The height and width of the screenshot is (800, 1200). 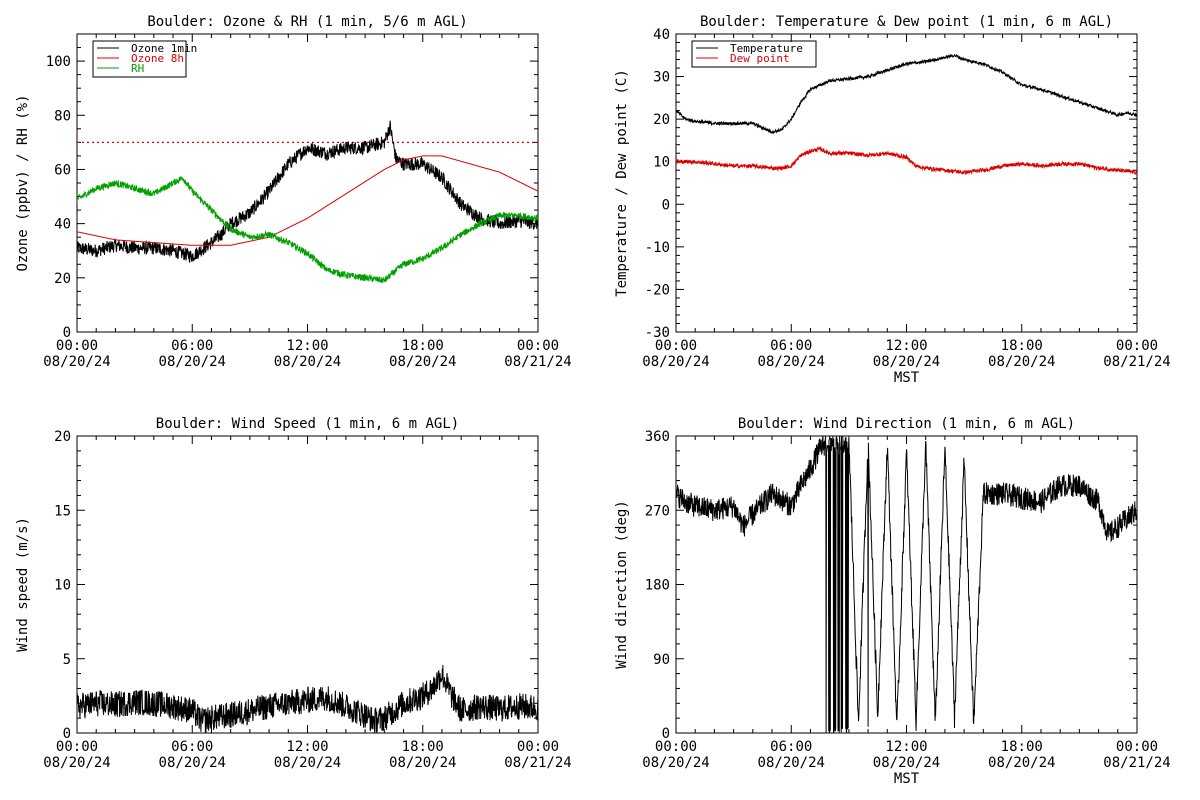 What do you see at coordinates (307, 424) in the screenshot?
I see `chart-title: Boulder: Wind Speed (1 min, 6 m AGL)` at bounding box center [307, 424].